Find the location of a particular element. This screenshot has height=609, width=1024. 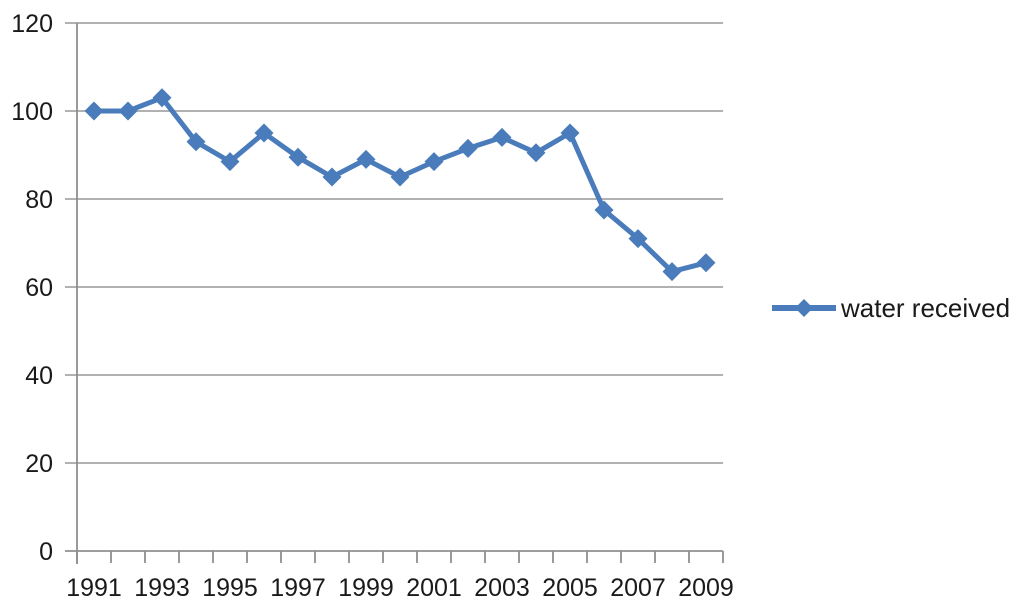

x-tick-label: 2005 is located at coordinates (570, 588).